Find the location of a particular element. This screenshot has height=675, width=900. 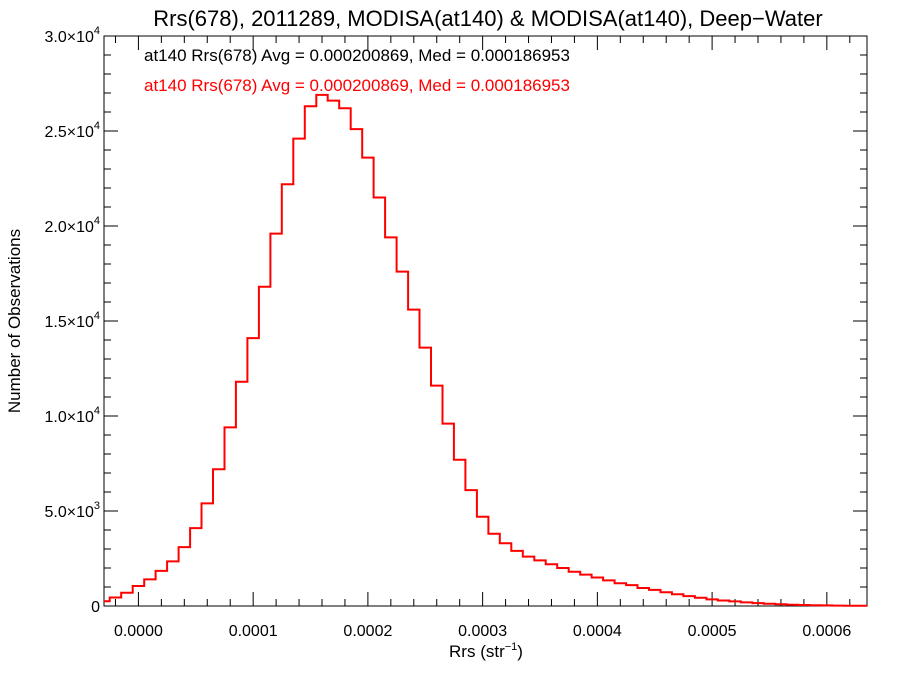

x-tick-label: 0.0001 is located at coordinates (253, 631).